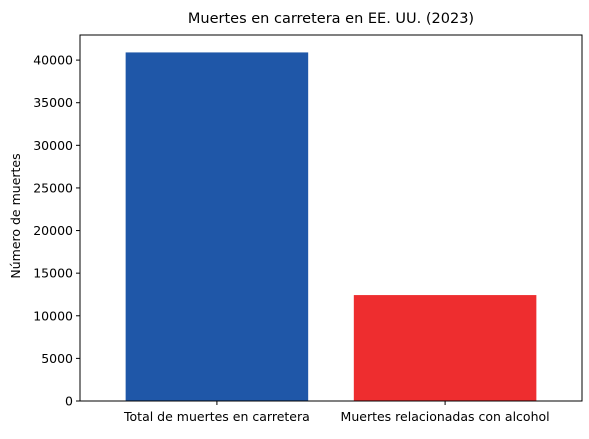  What do you see at coordinates (57, 358) in the screenshot?
I see `y-tick-label: 5000` at bounding box center [57, 358].